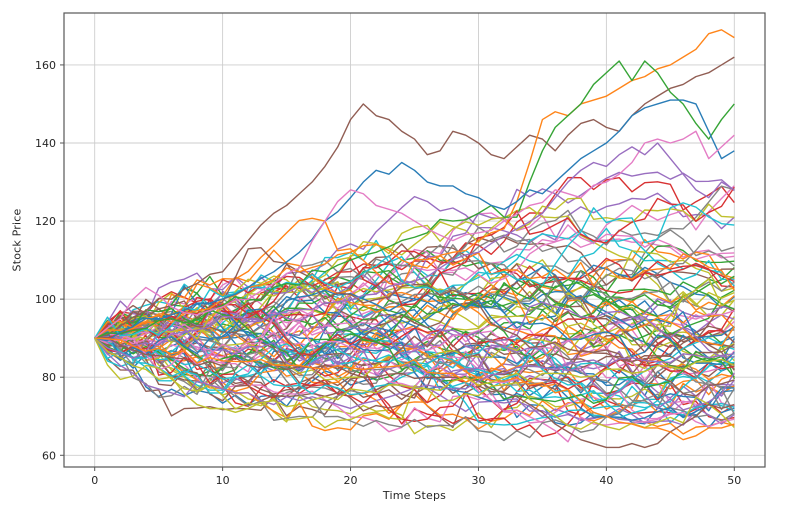 The height and width of the screenshot is (513, 790). What do you see at coordinates (17, 240) in the screenshot?
I see `y-axis-label: Stock Price` at bounding box center [17, 240].